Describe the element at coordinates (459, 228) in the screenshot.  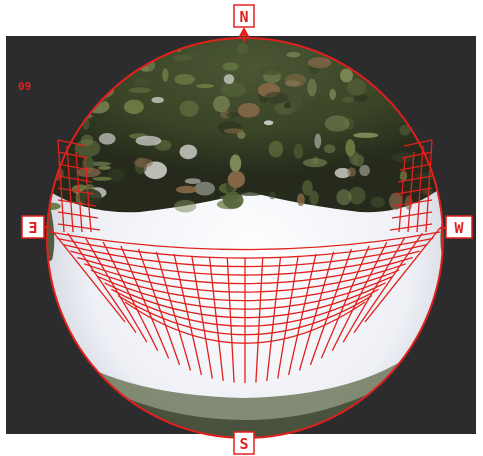
I see `west-label: W` at that location.